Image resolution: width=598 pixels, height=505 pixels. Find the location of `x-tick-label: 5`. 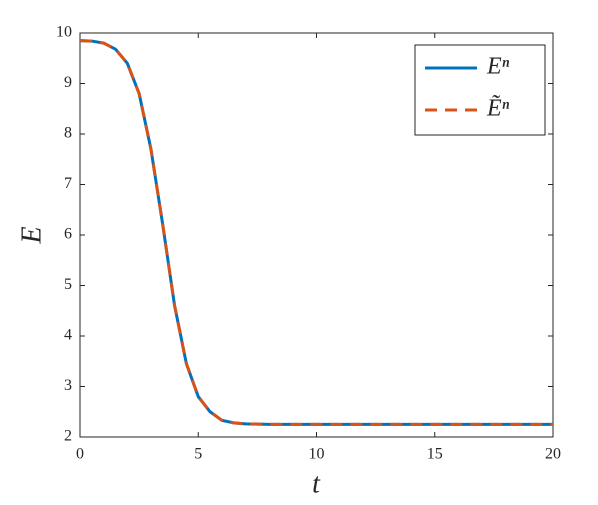

x-tick-label: 5 is located at coordinates (198, 454).